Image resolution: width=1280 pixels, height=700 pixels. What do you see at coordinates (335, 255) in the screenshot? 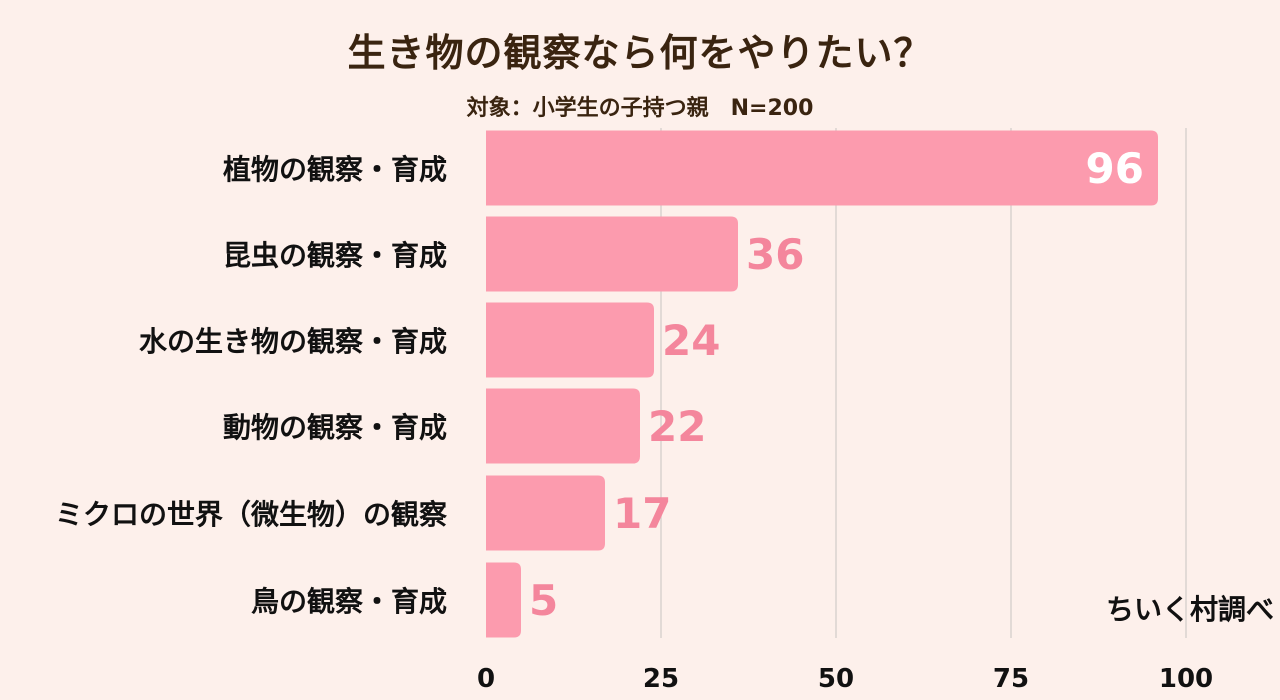
I see `category-label: 昆虫の観察・育成` at bounding box center [335, 255].